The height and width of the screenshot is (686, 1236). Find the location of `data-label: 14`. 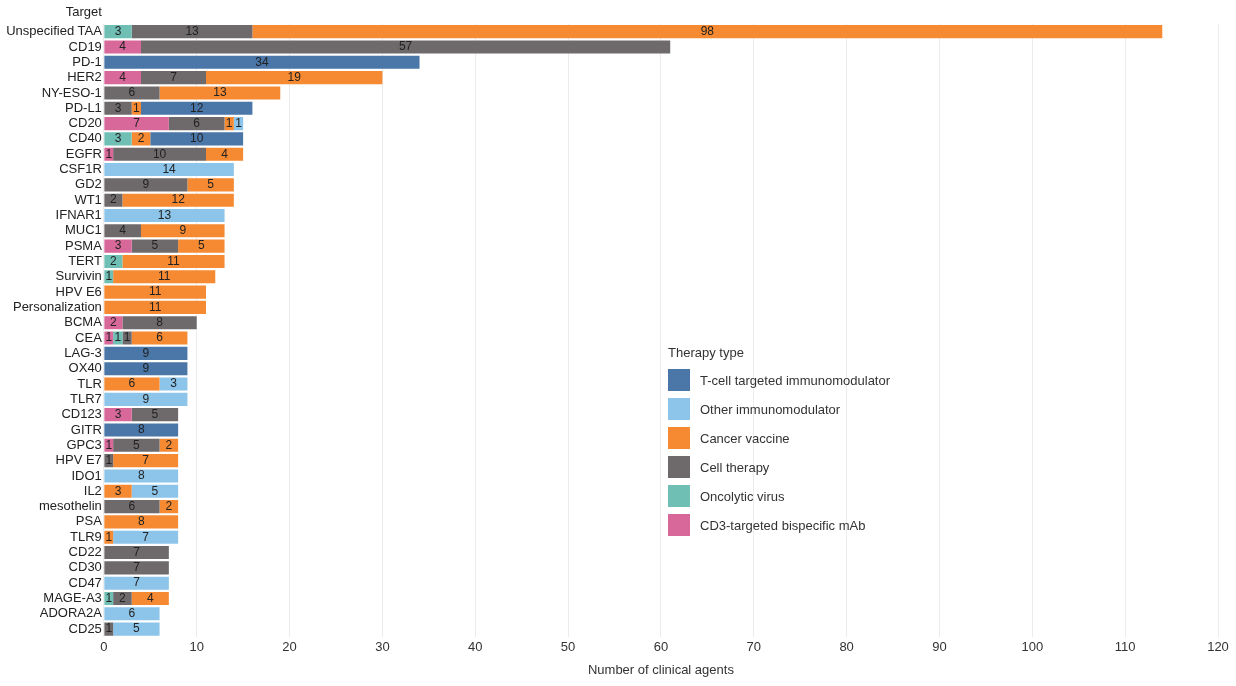

data-label: 14 is located at coordinates (169, 168).